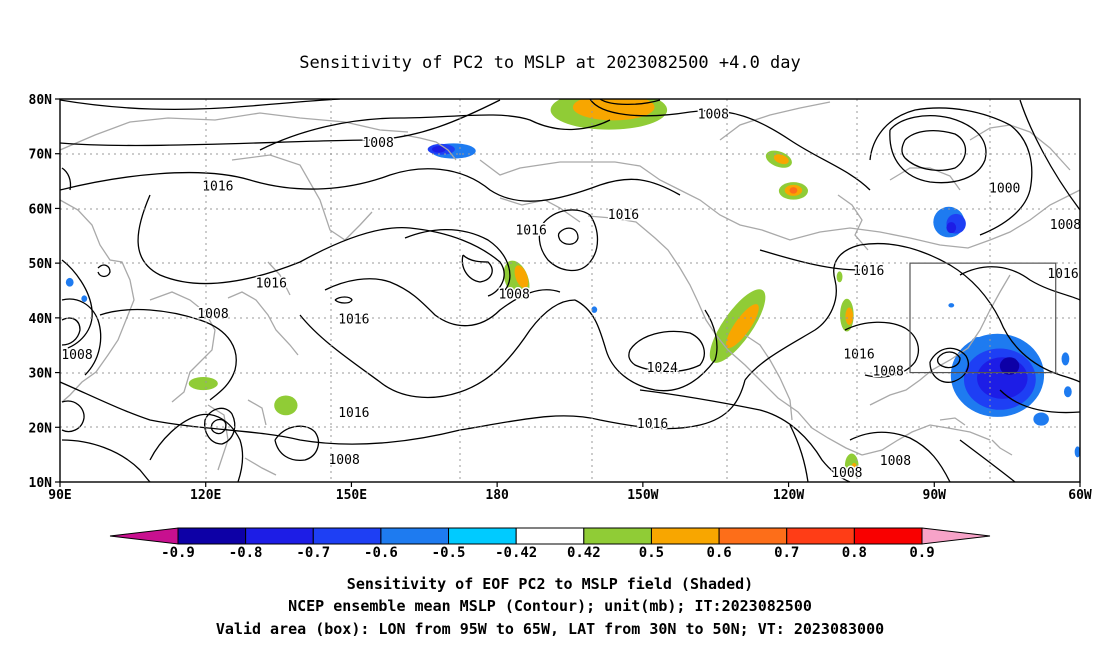  Describe the element at coordinates (718, 553) in the screenshot. I see `colorbar-label: 0.6` at that location.